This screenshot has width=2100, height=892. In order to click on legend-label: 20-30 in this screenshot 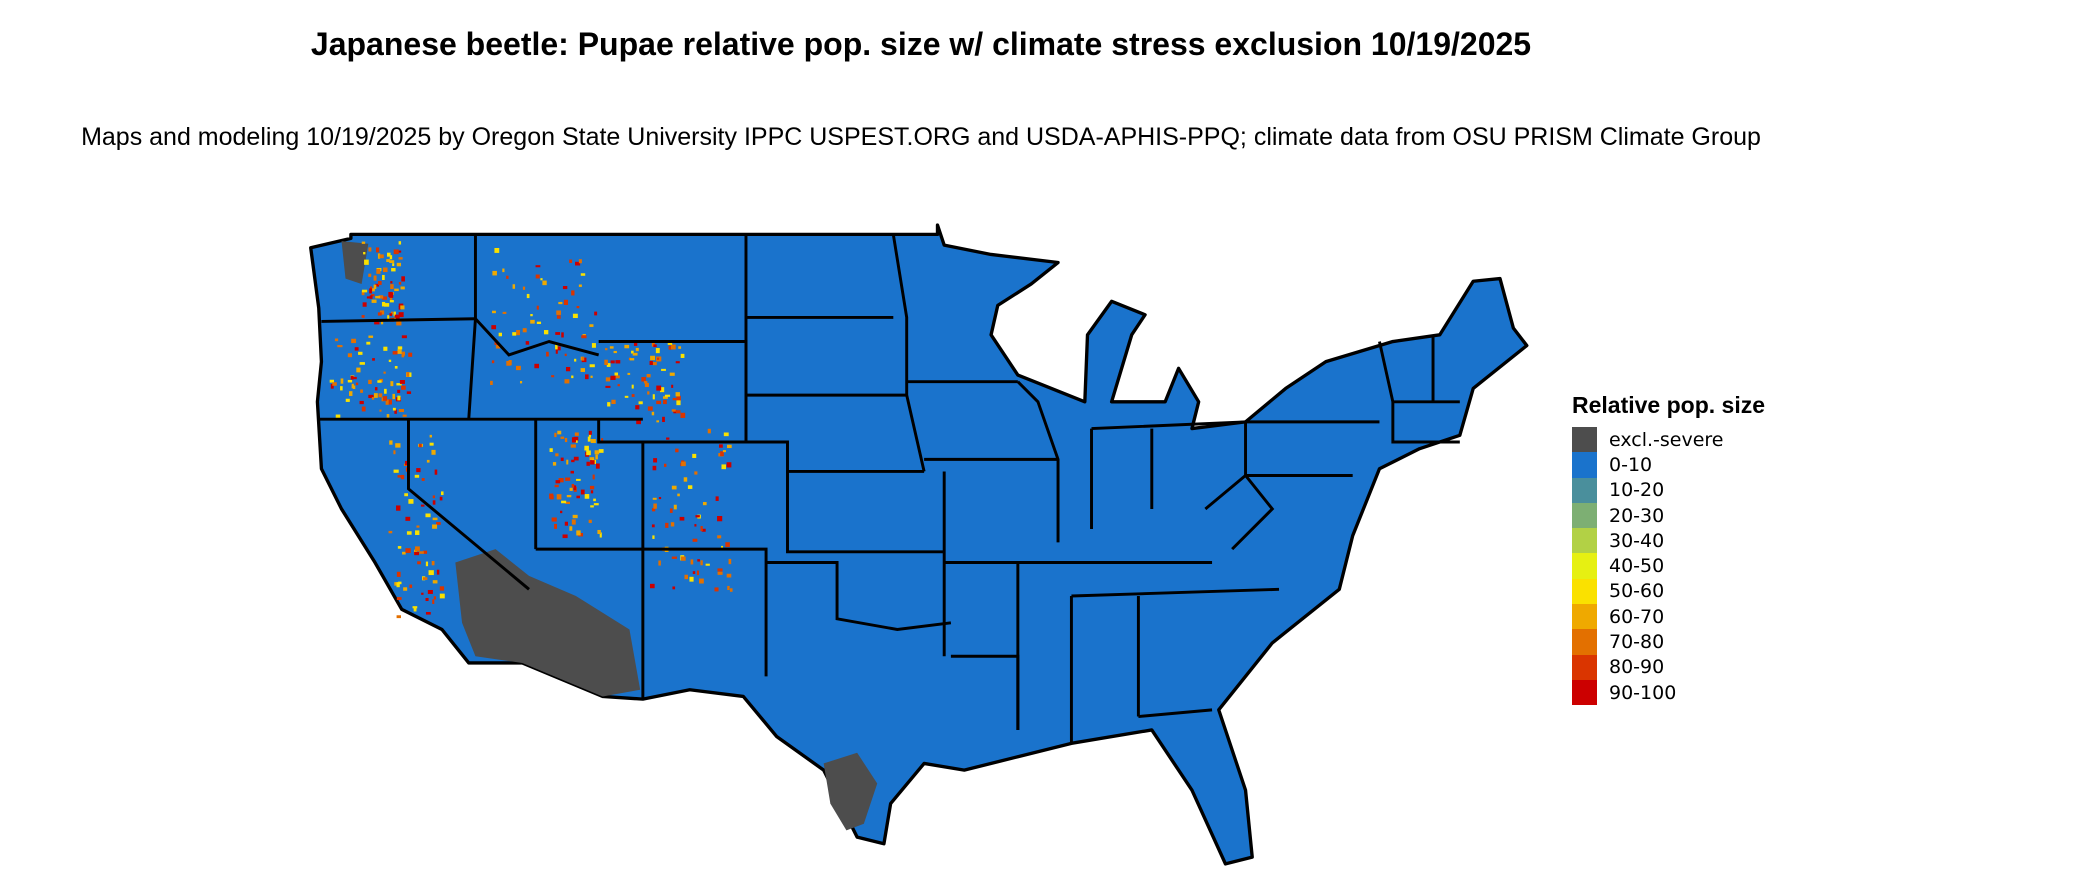, I will do `click(1637, 515)`.